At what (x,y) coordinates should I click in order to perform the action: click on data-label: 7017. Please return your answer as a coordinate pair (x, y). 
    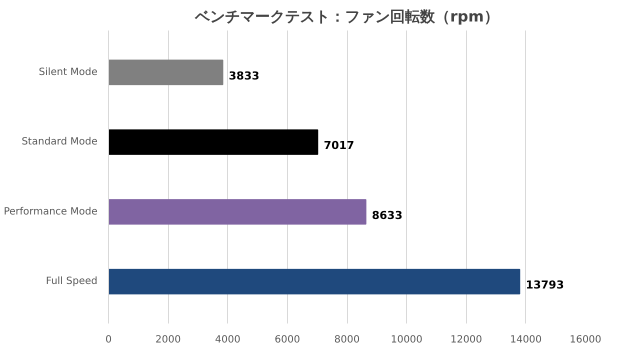
    Looking at the image, I should click on (339, 145).